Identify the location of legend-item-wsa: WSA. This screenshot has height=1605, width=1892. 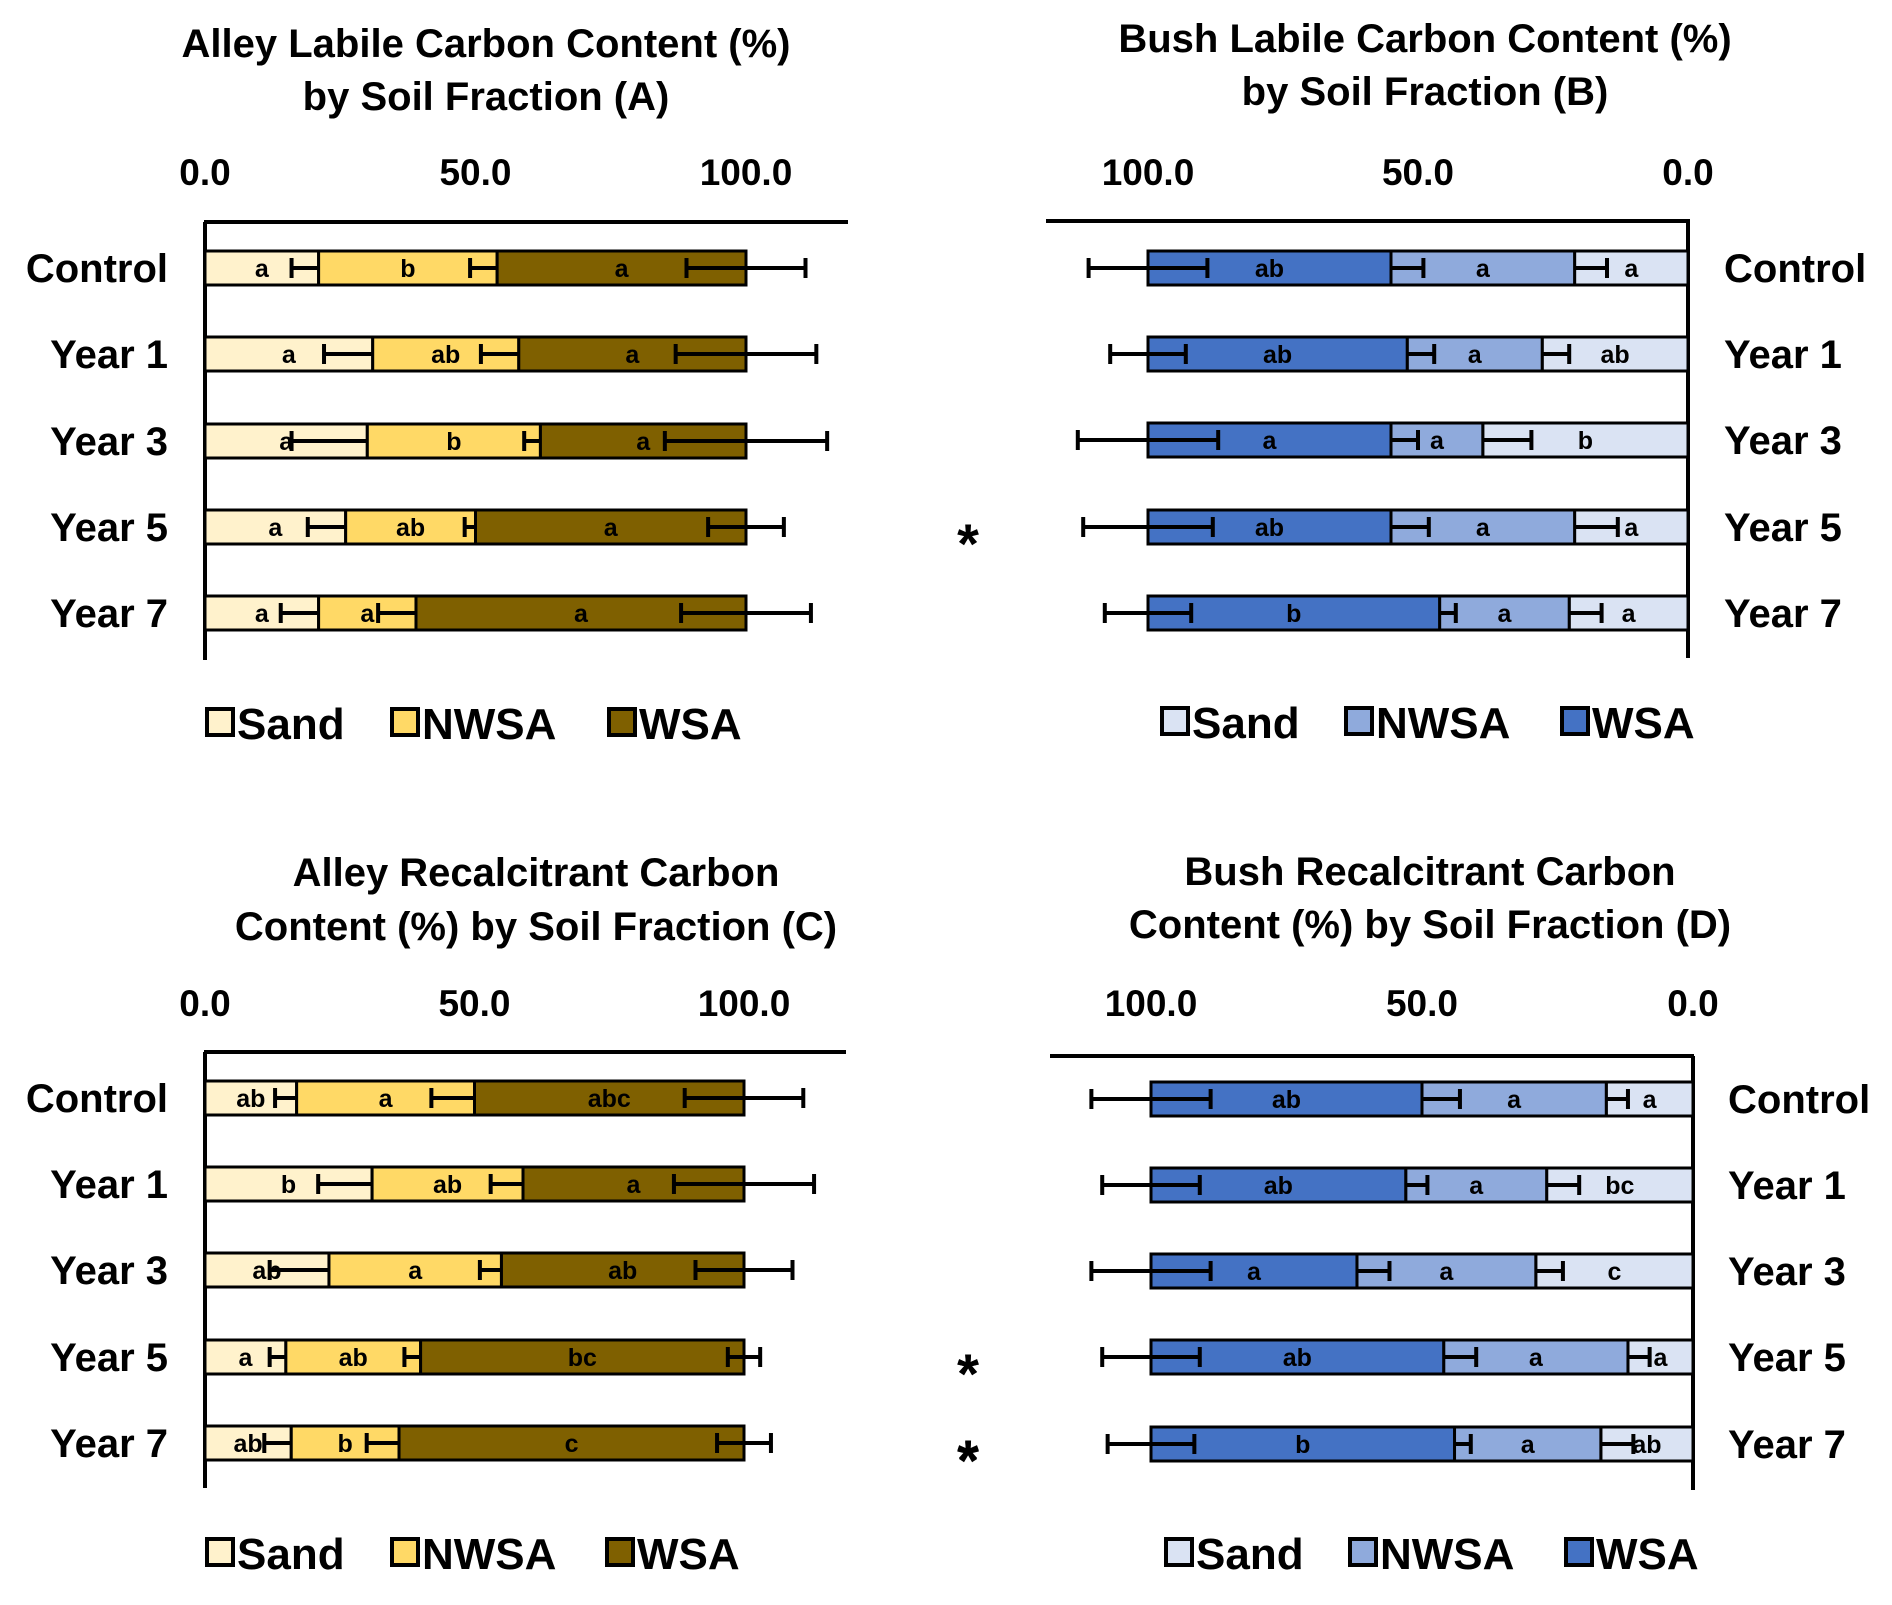
(674, 724).